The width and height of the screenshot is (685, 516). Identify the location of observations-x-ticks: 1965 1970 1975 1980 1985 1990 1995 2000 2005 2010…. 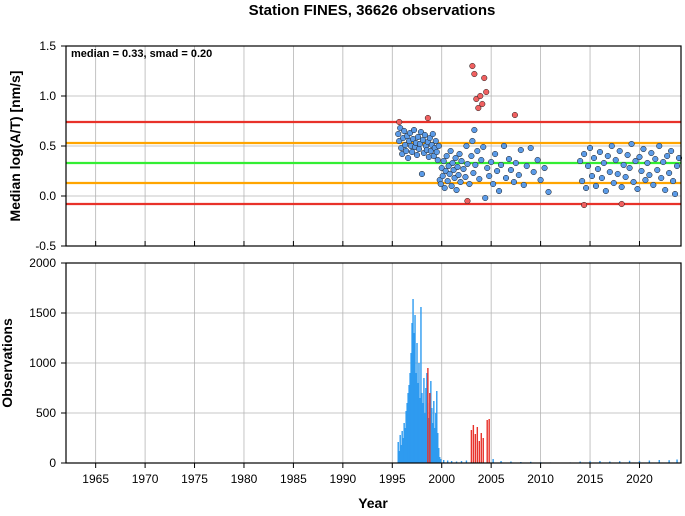
(367, 474).